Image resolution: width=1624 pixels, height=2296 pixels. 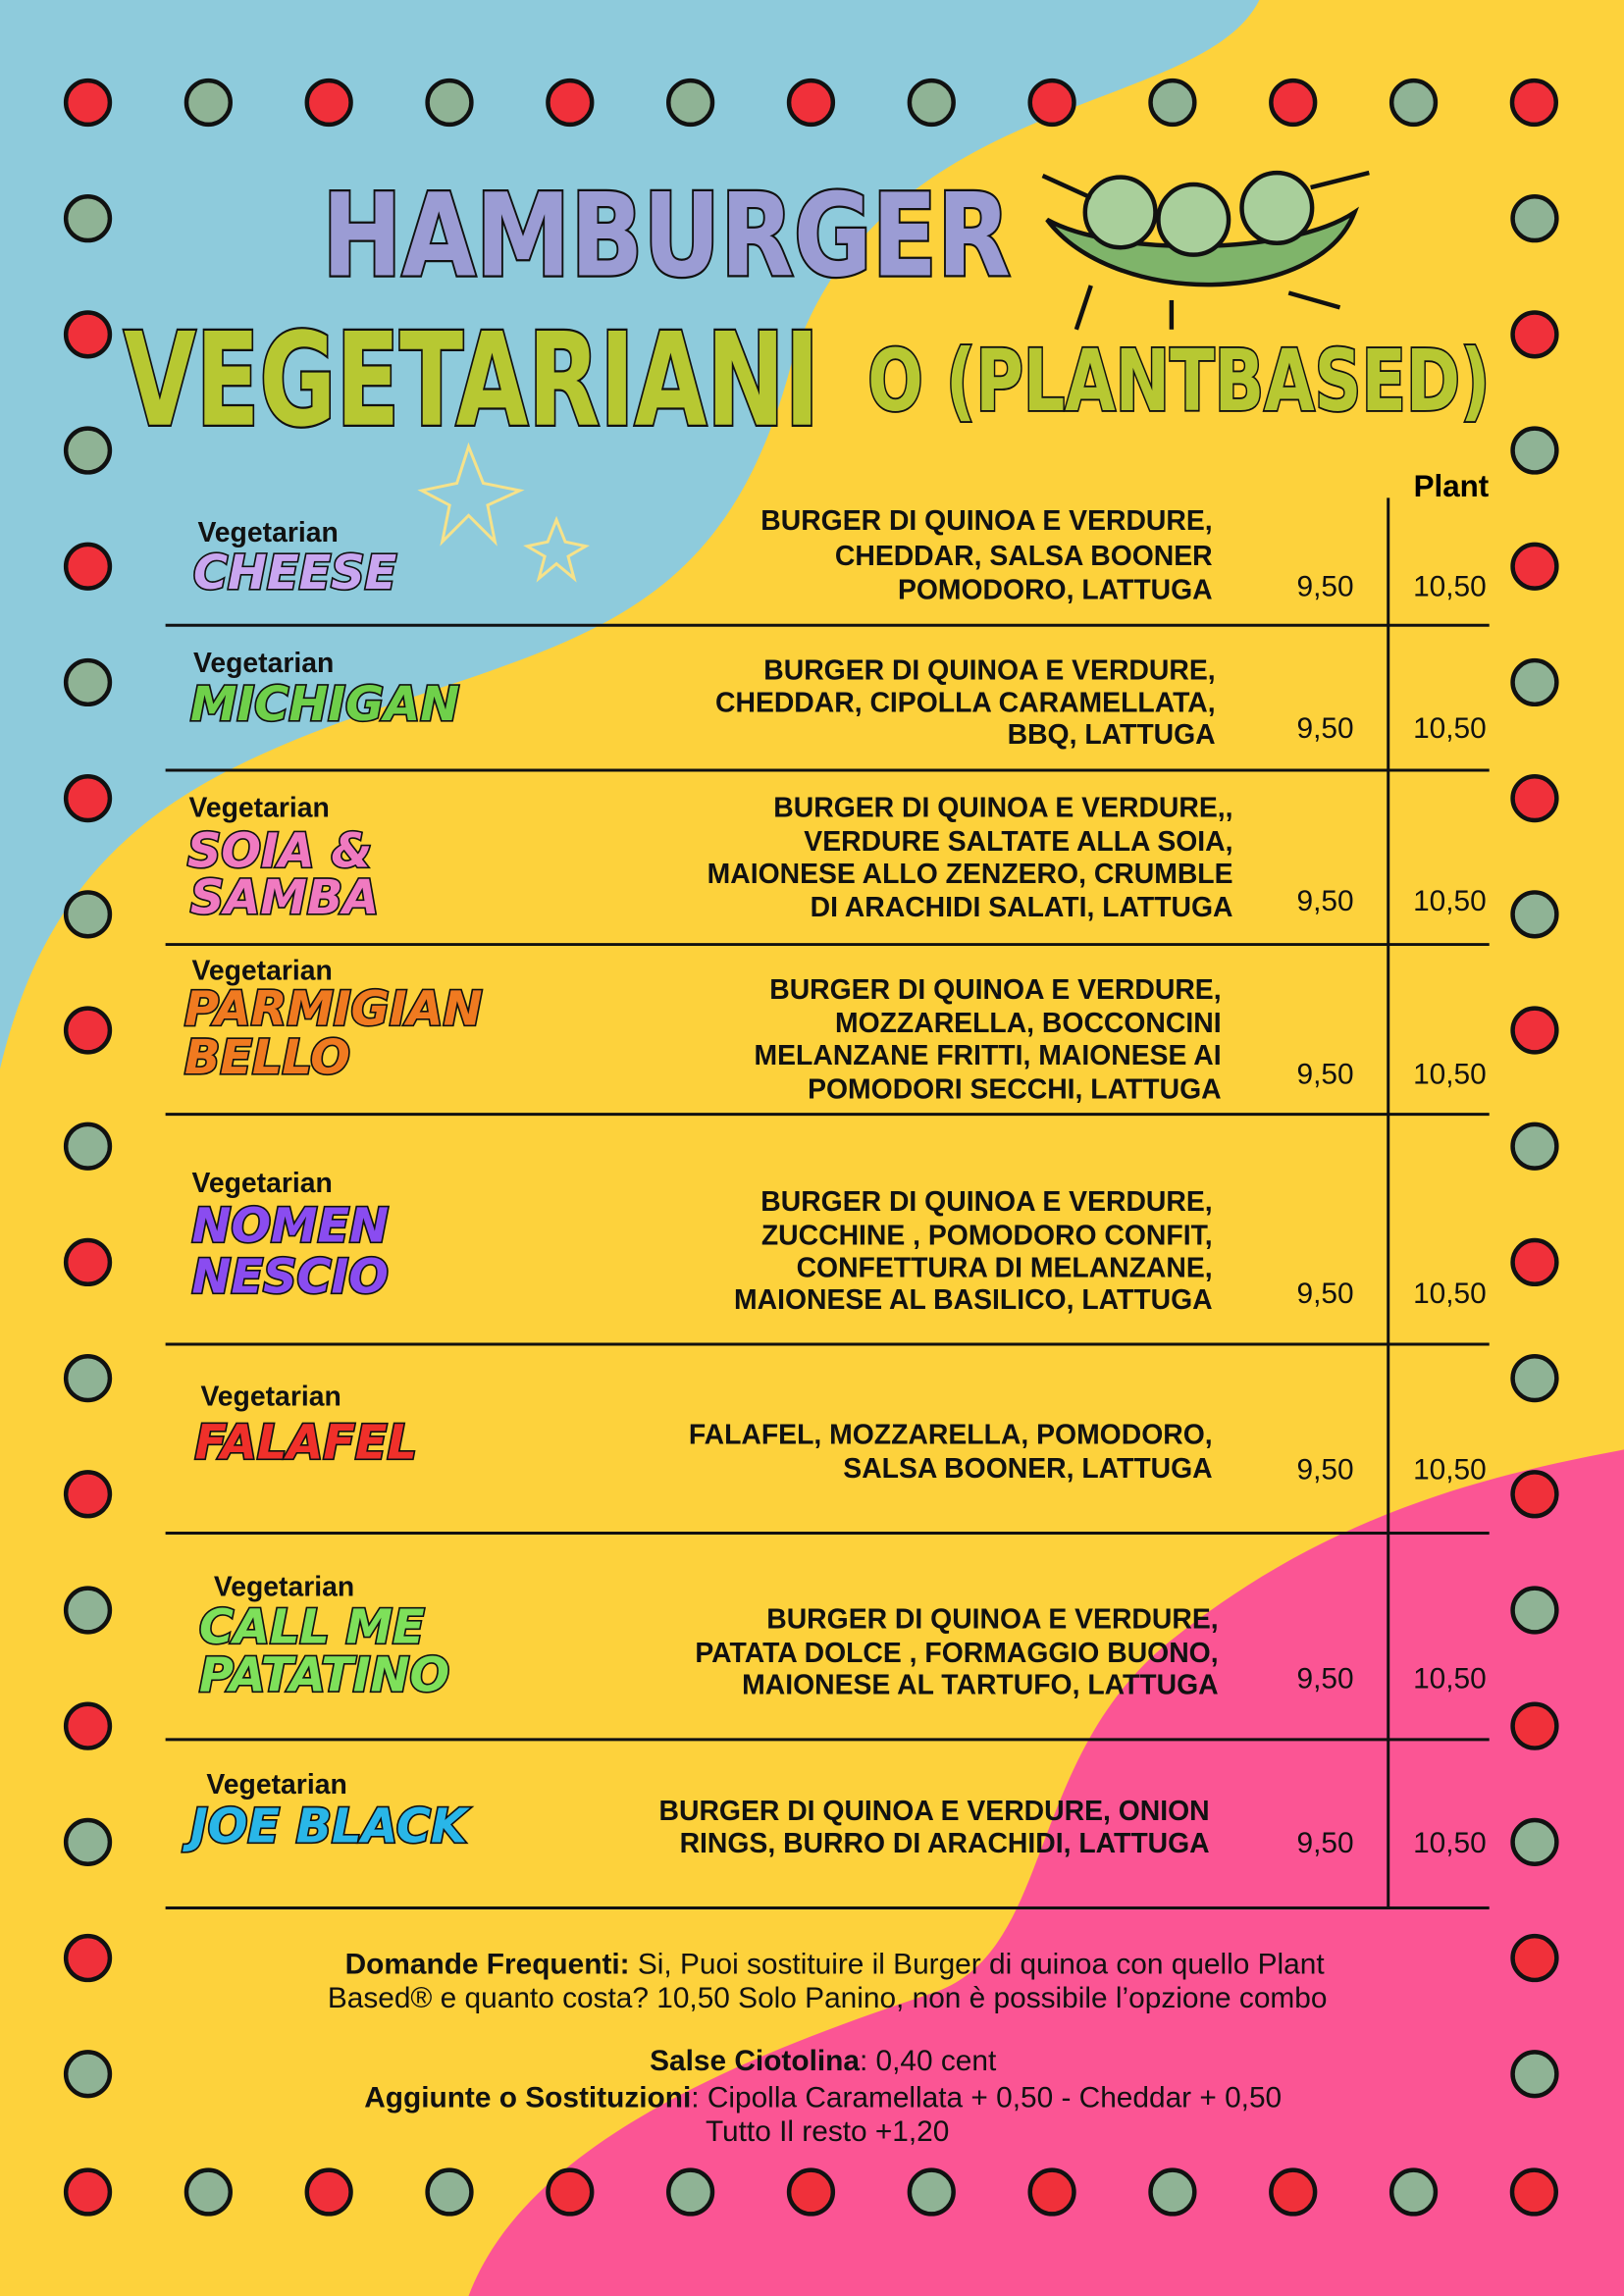 What do you see at coordinates (1112, 735) in the screenshot?
I see `item-description: BBQ, LATTUGA` at bounding box center [1112, 735].